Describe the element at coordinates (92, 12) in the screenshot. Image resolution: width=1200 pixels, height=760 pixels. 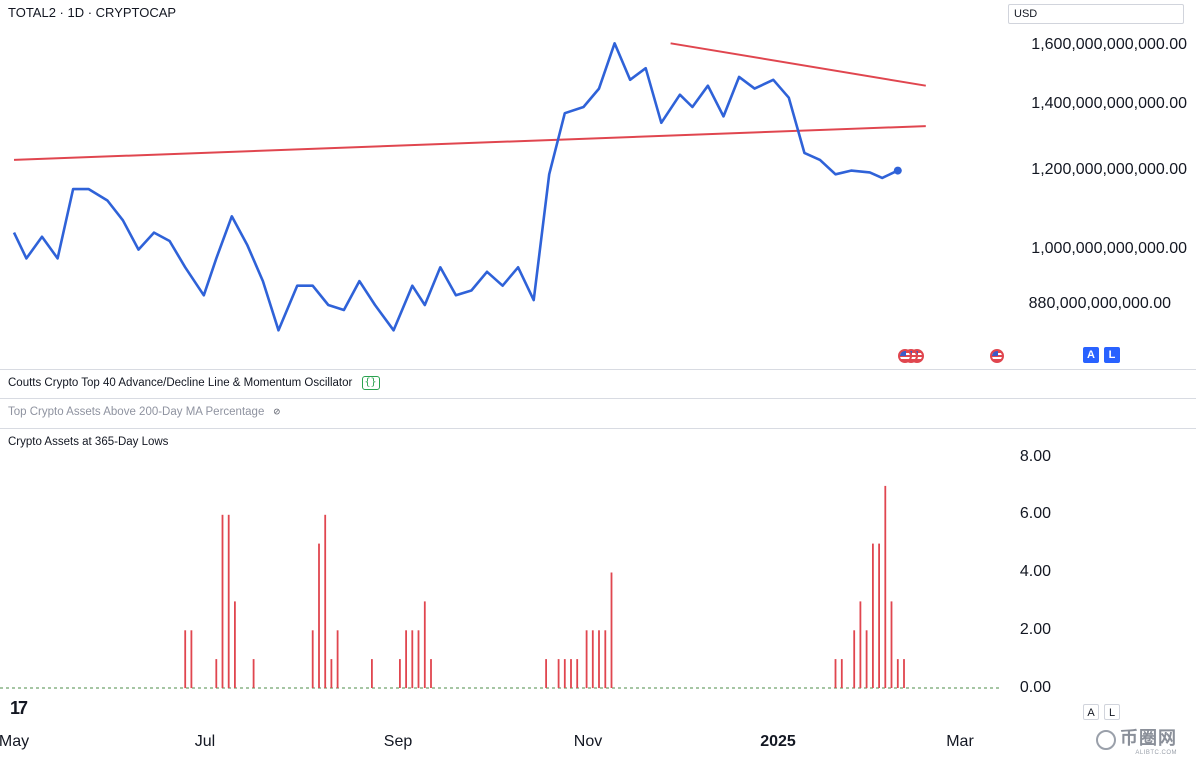
I see `symbol-title: TOTAL2 · 1D · CRYPTOCAP` at that location.